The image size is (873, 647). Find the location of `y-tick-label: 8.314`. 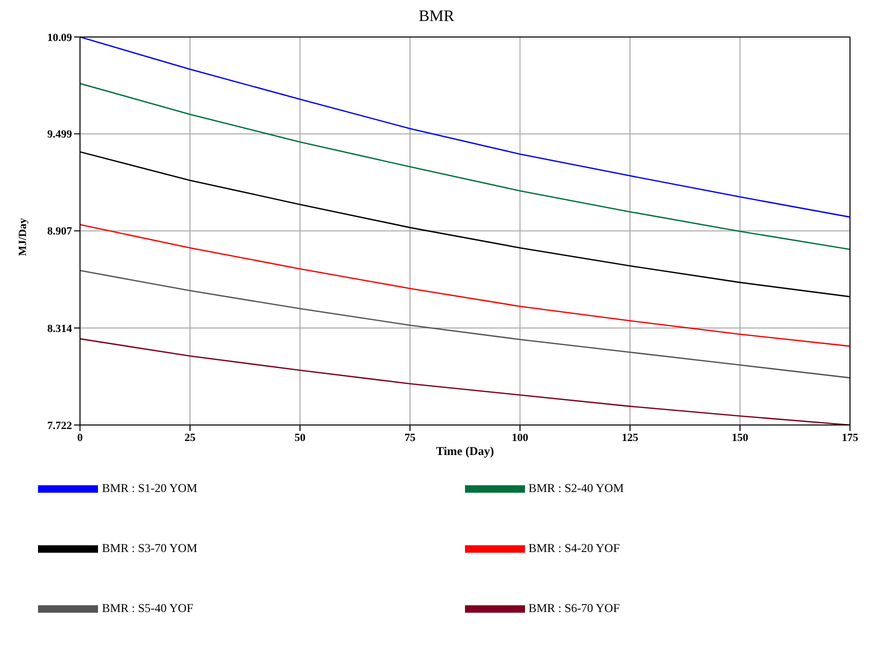

y-tick-label: 8.314 is located at coordinates (59, 328).